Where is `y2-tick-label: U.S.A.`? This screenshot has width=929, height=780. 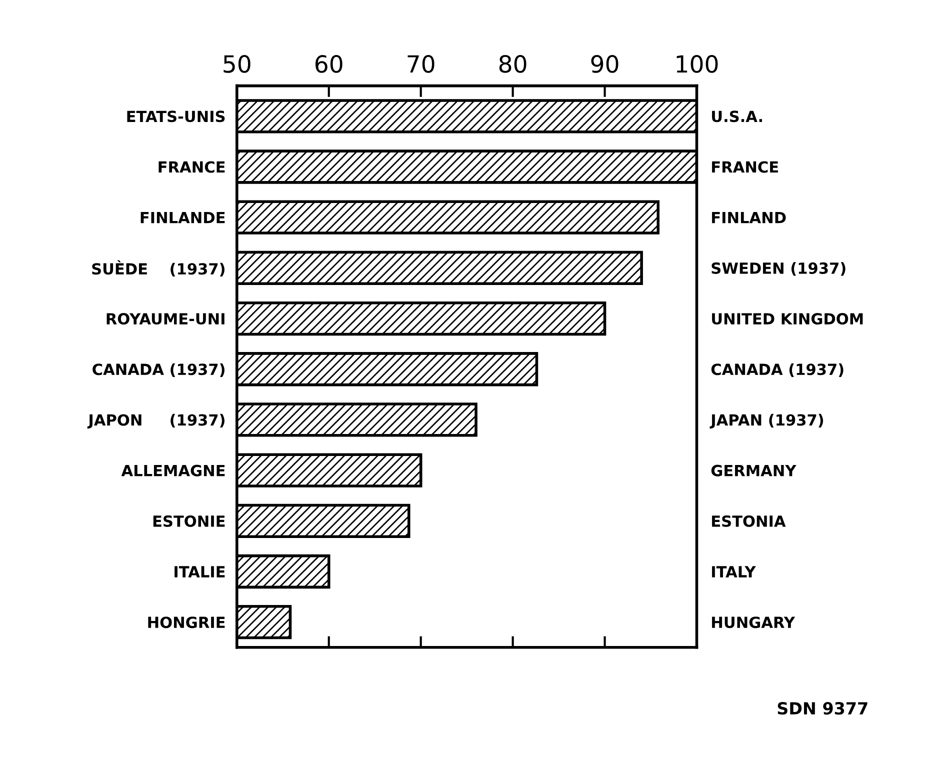
y2-tick-label: U.S.A. is located at coordinates (737, 116).